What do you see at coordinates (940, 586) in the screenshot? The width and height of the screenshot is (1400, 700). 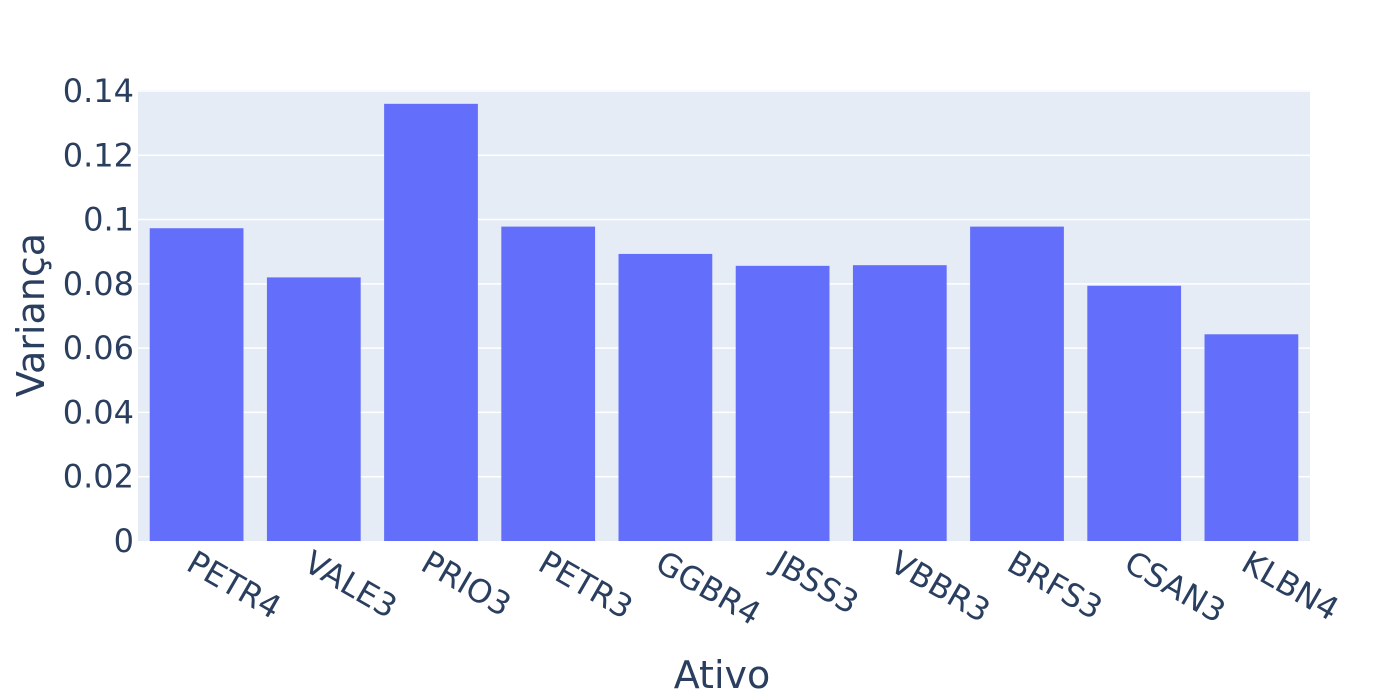 I see `x-tick-label: VBBR3` at bounding box center [940, 586].